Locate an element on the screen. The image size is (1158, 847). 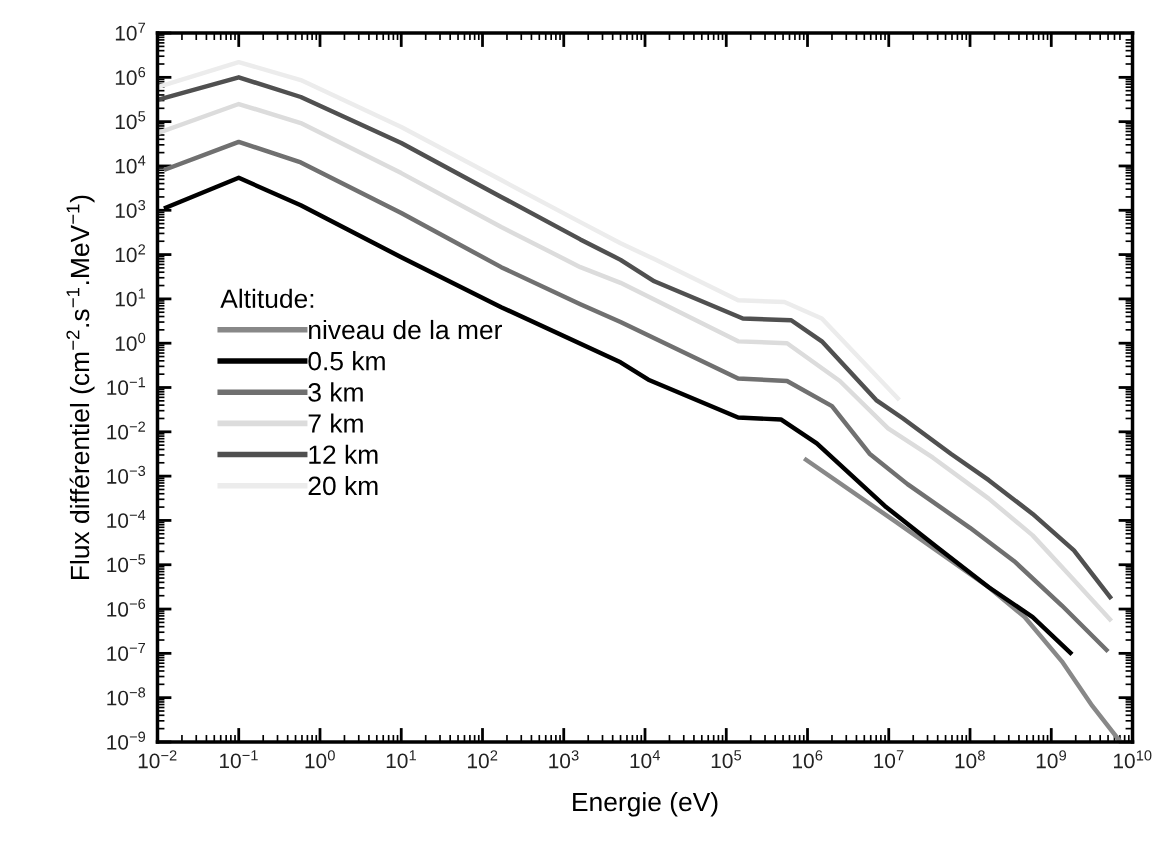
x-tick-label: 10$^{4}$ is located at coordinates (645, 759).